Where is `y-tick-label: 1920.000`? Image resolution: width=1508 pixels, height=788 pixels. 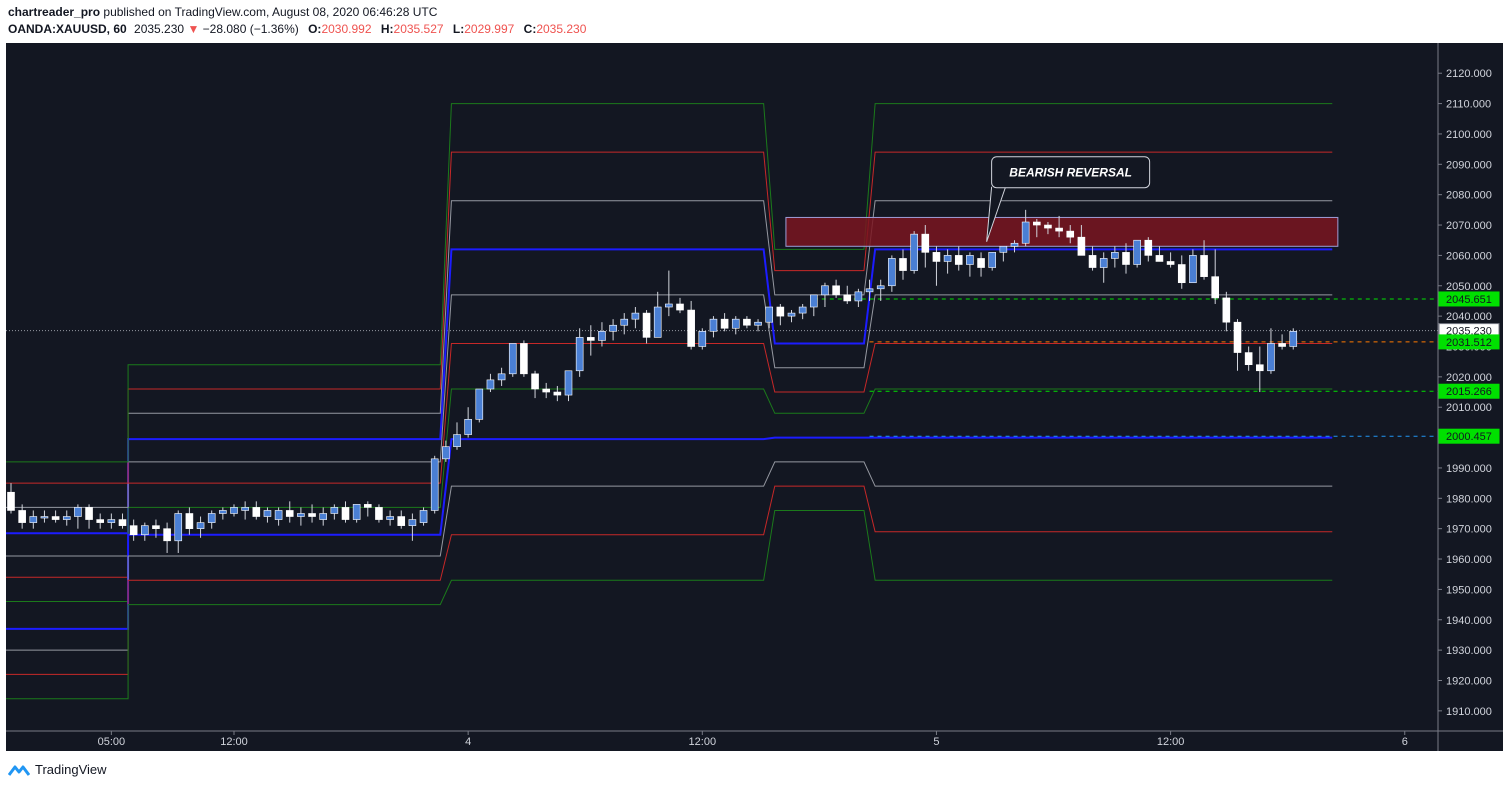
y-tick-label: 1920.000 is located at coordinates (1469, 681).